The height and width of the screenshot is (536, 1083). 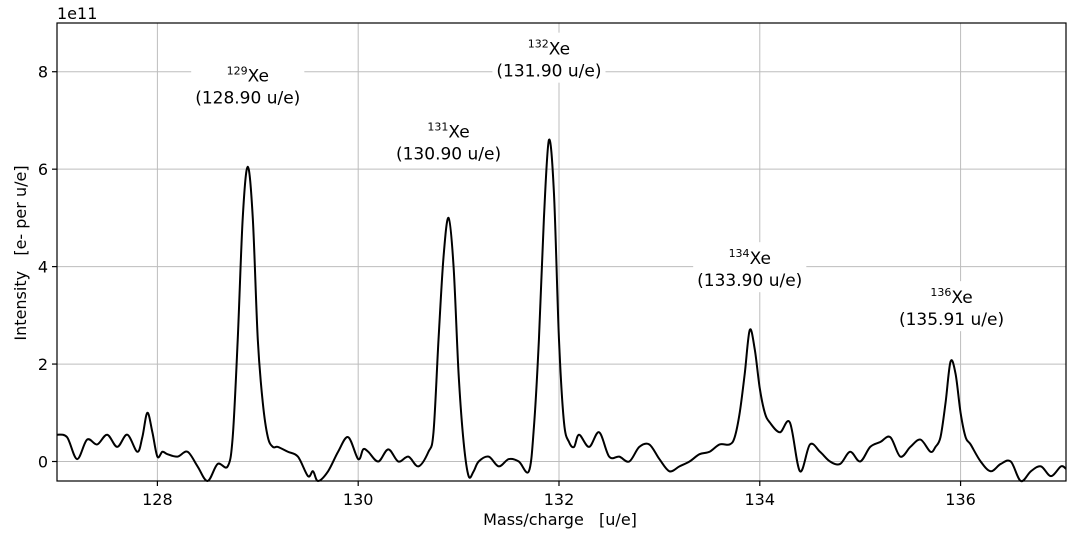 I want to click on x-tick-label: 132, so click(x=559, y=499).